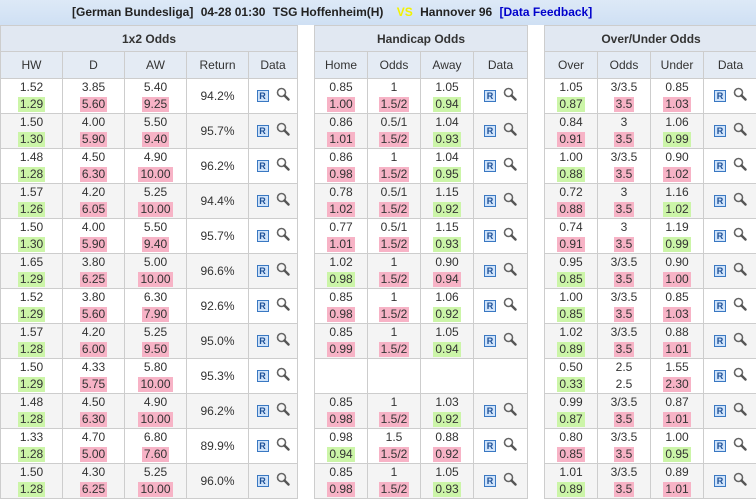 The height and width of the screenshot is (499, 756). I want to click on current-odds: 1.02, so click(340, 209).